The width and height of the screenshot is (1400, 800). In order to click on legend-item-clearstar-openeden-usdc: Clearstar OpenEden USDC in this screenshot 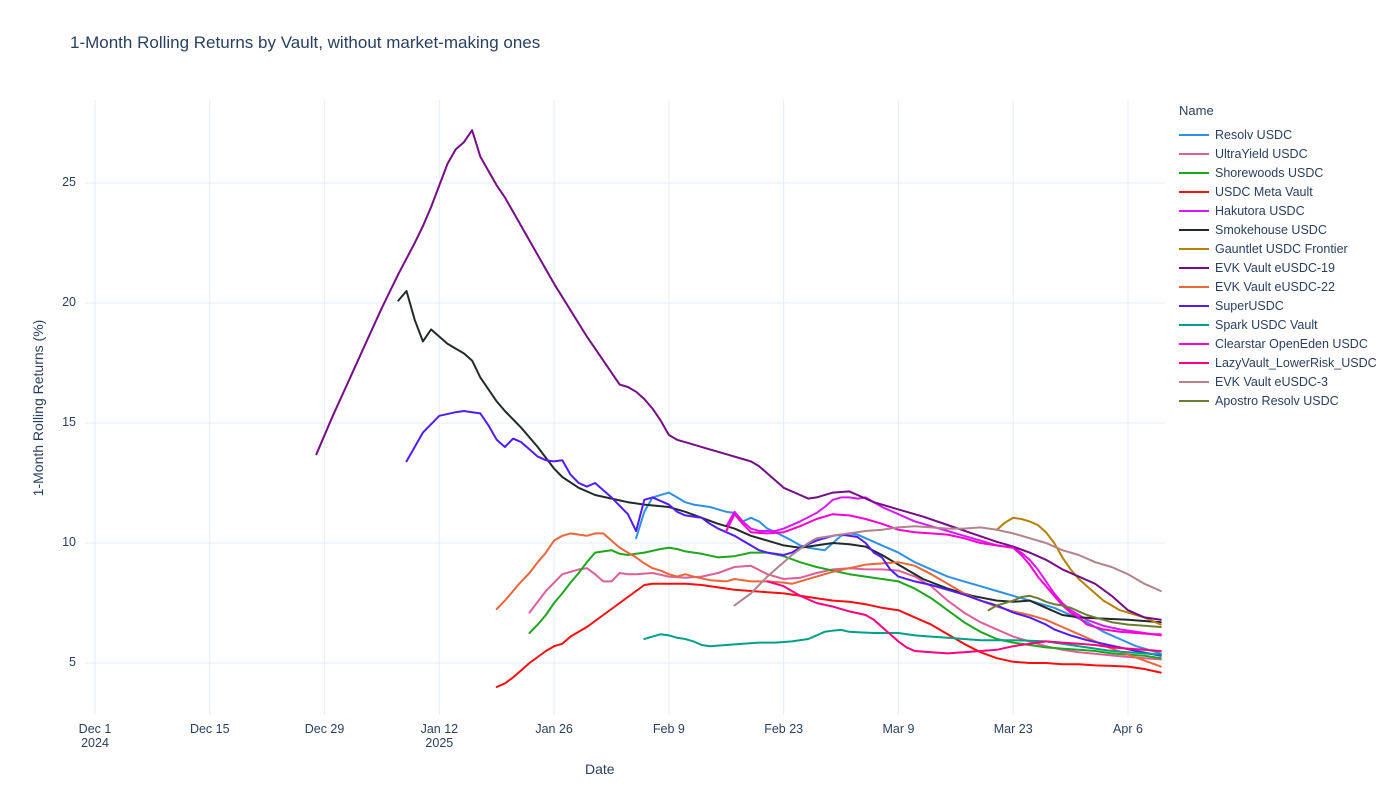, I will do `click(1278, 343)`.